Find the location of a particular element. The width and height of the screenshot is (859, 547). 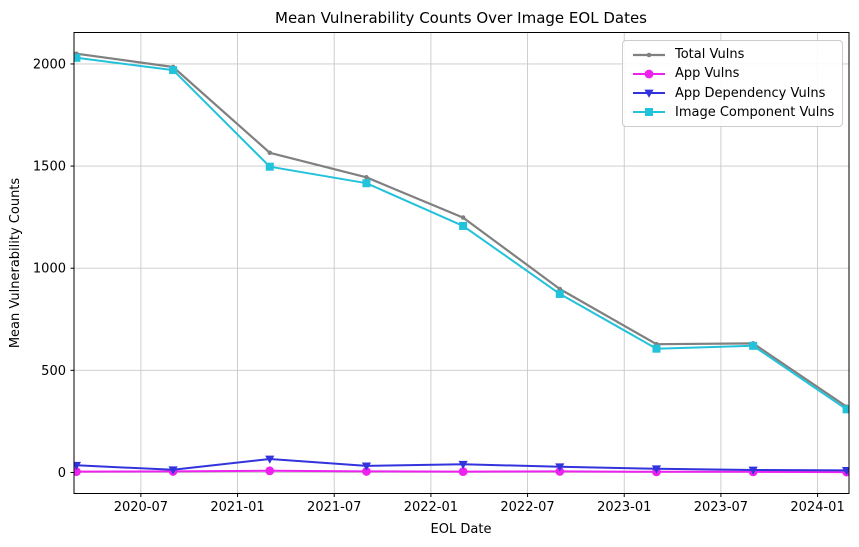

x-tick-label: 2021-07 is located at coordinates (334, 507).